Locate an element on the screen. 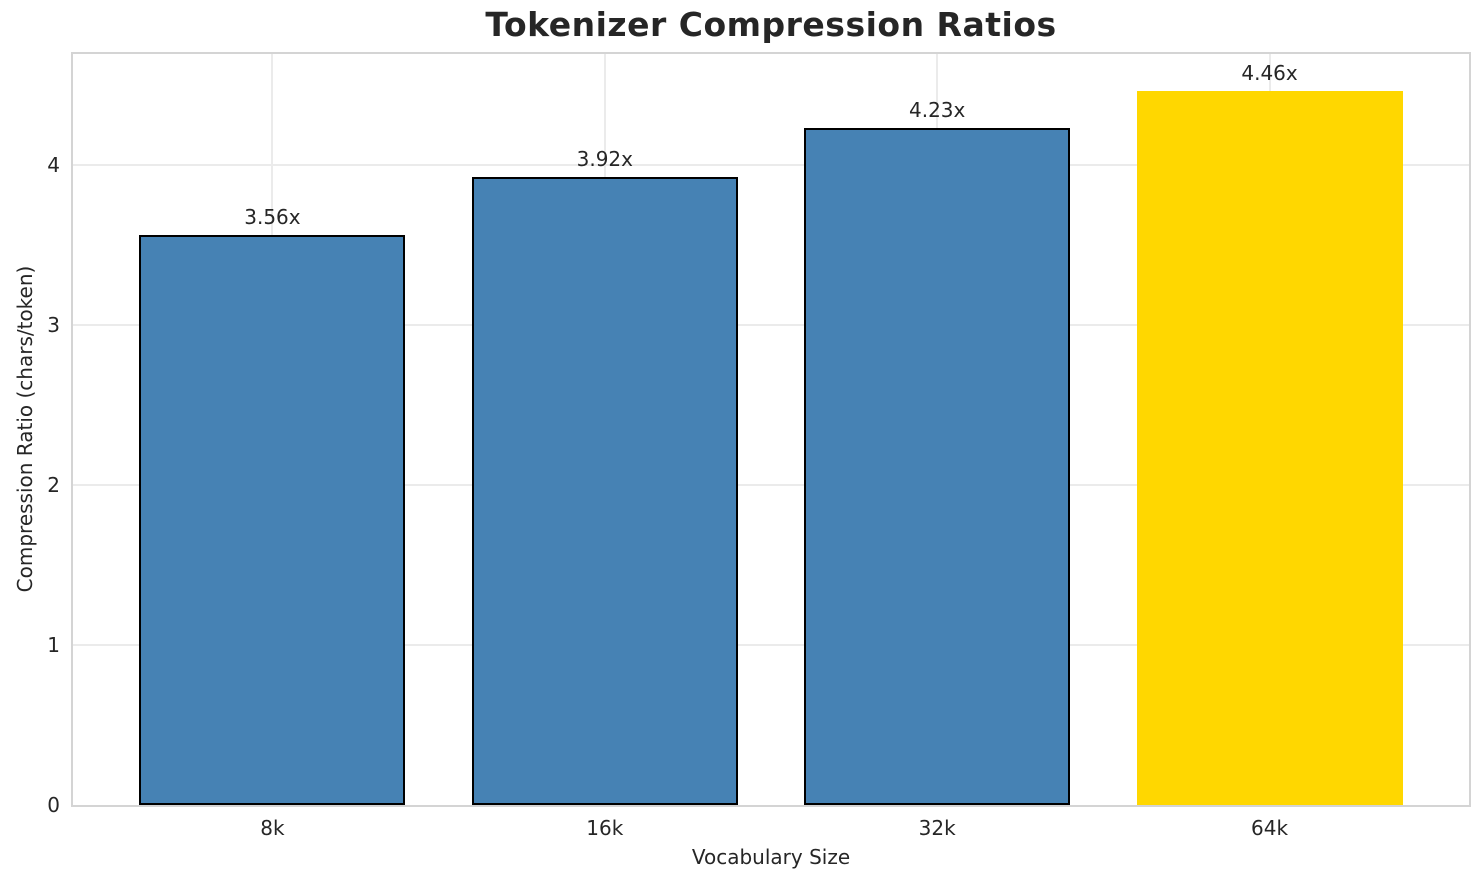 The width and height of the screenshot is (1483, 885). y-tick-label: 3 is located at coordinates (53, 324).